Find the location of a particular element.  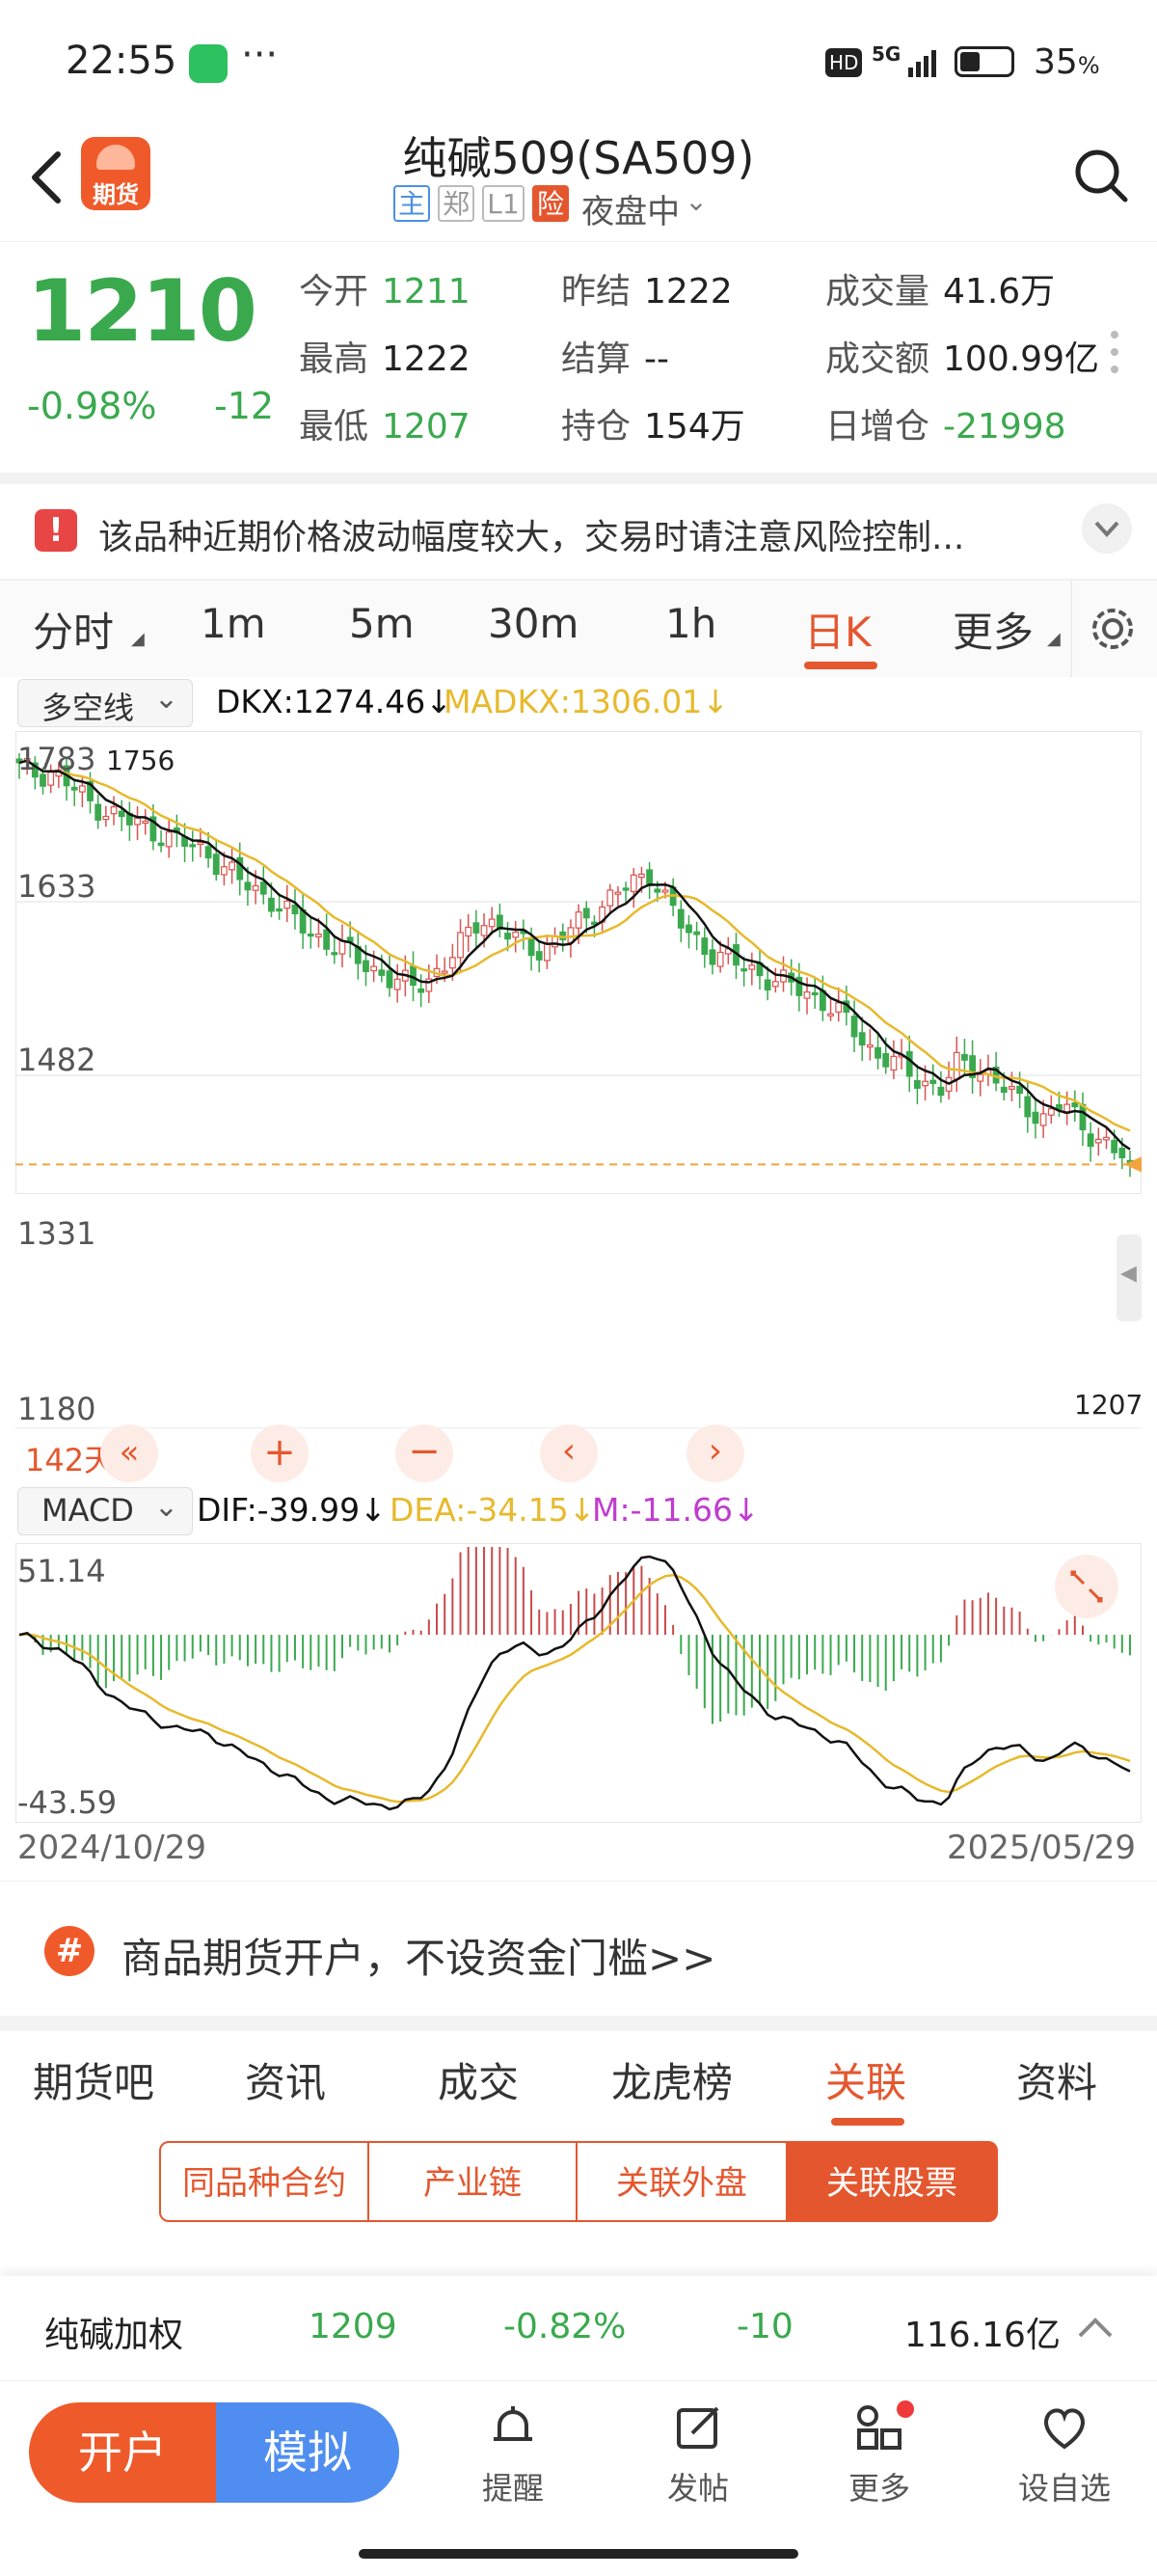

gear-icon is located at coordinates (1112, 629).